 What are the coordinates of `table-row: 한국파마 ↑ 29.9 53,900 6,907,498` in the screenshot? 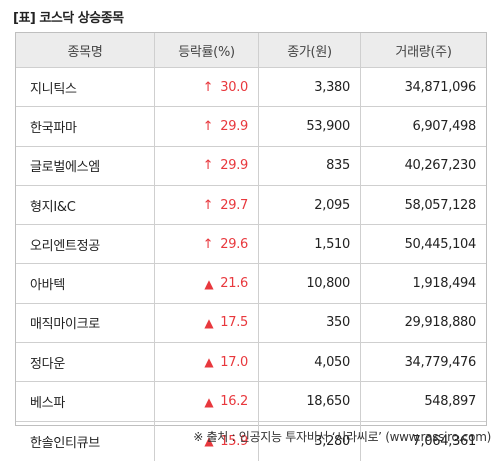 It's located at (251, 127).